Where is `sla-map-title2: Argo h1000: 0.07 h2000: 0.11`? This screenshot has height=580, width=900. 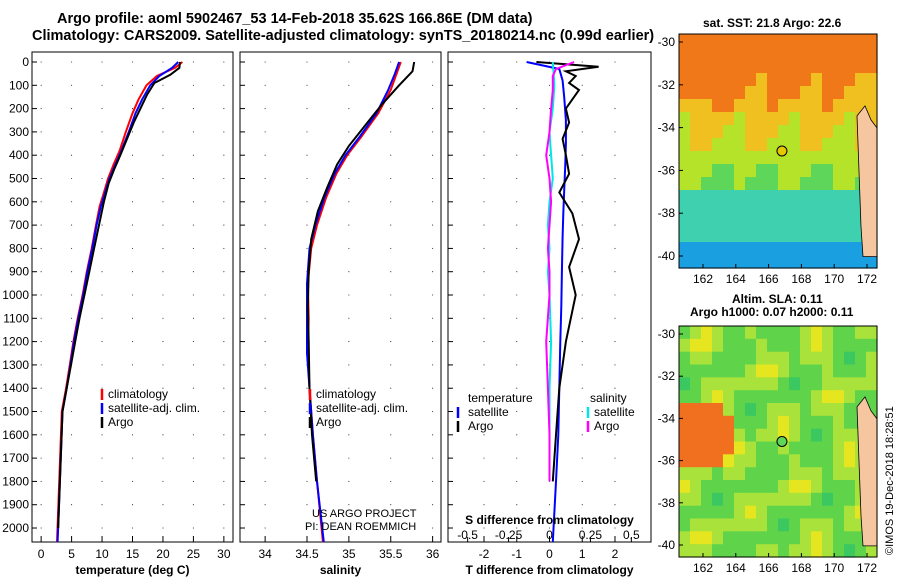 sla-map-title2: Argo h1000: 0.07 h2000: 0.11 is located at coordinates (772, 312).